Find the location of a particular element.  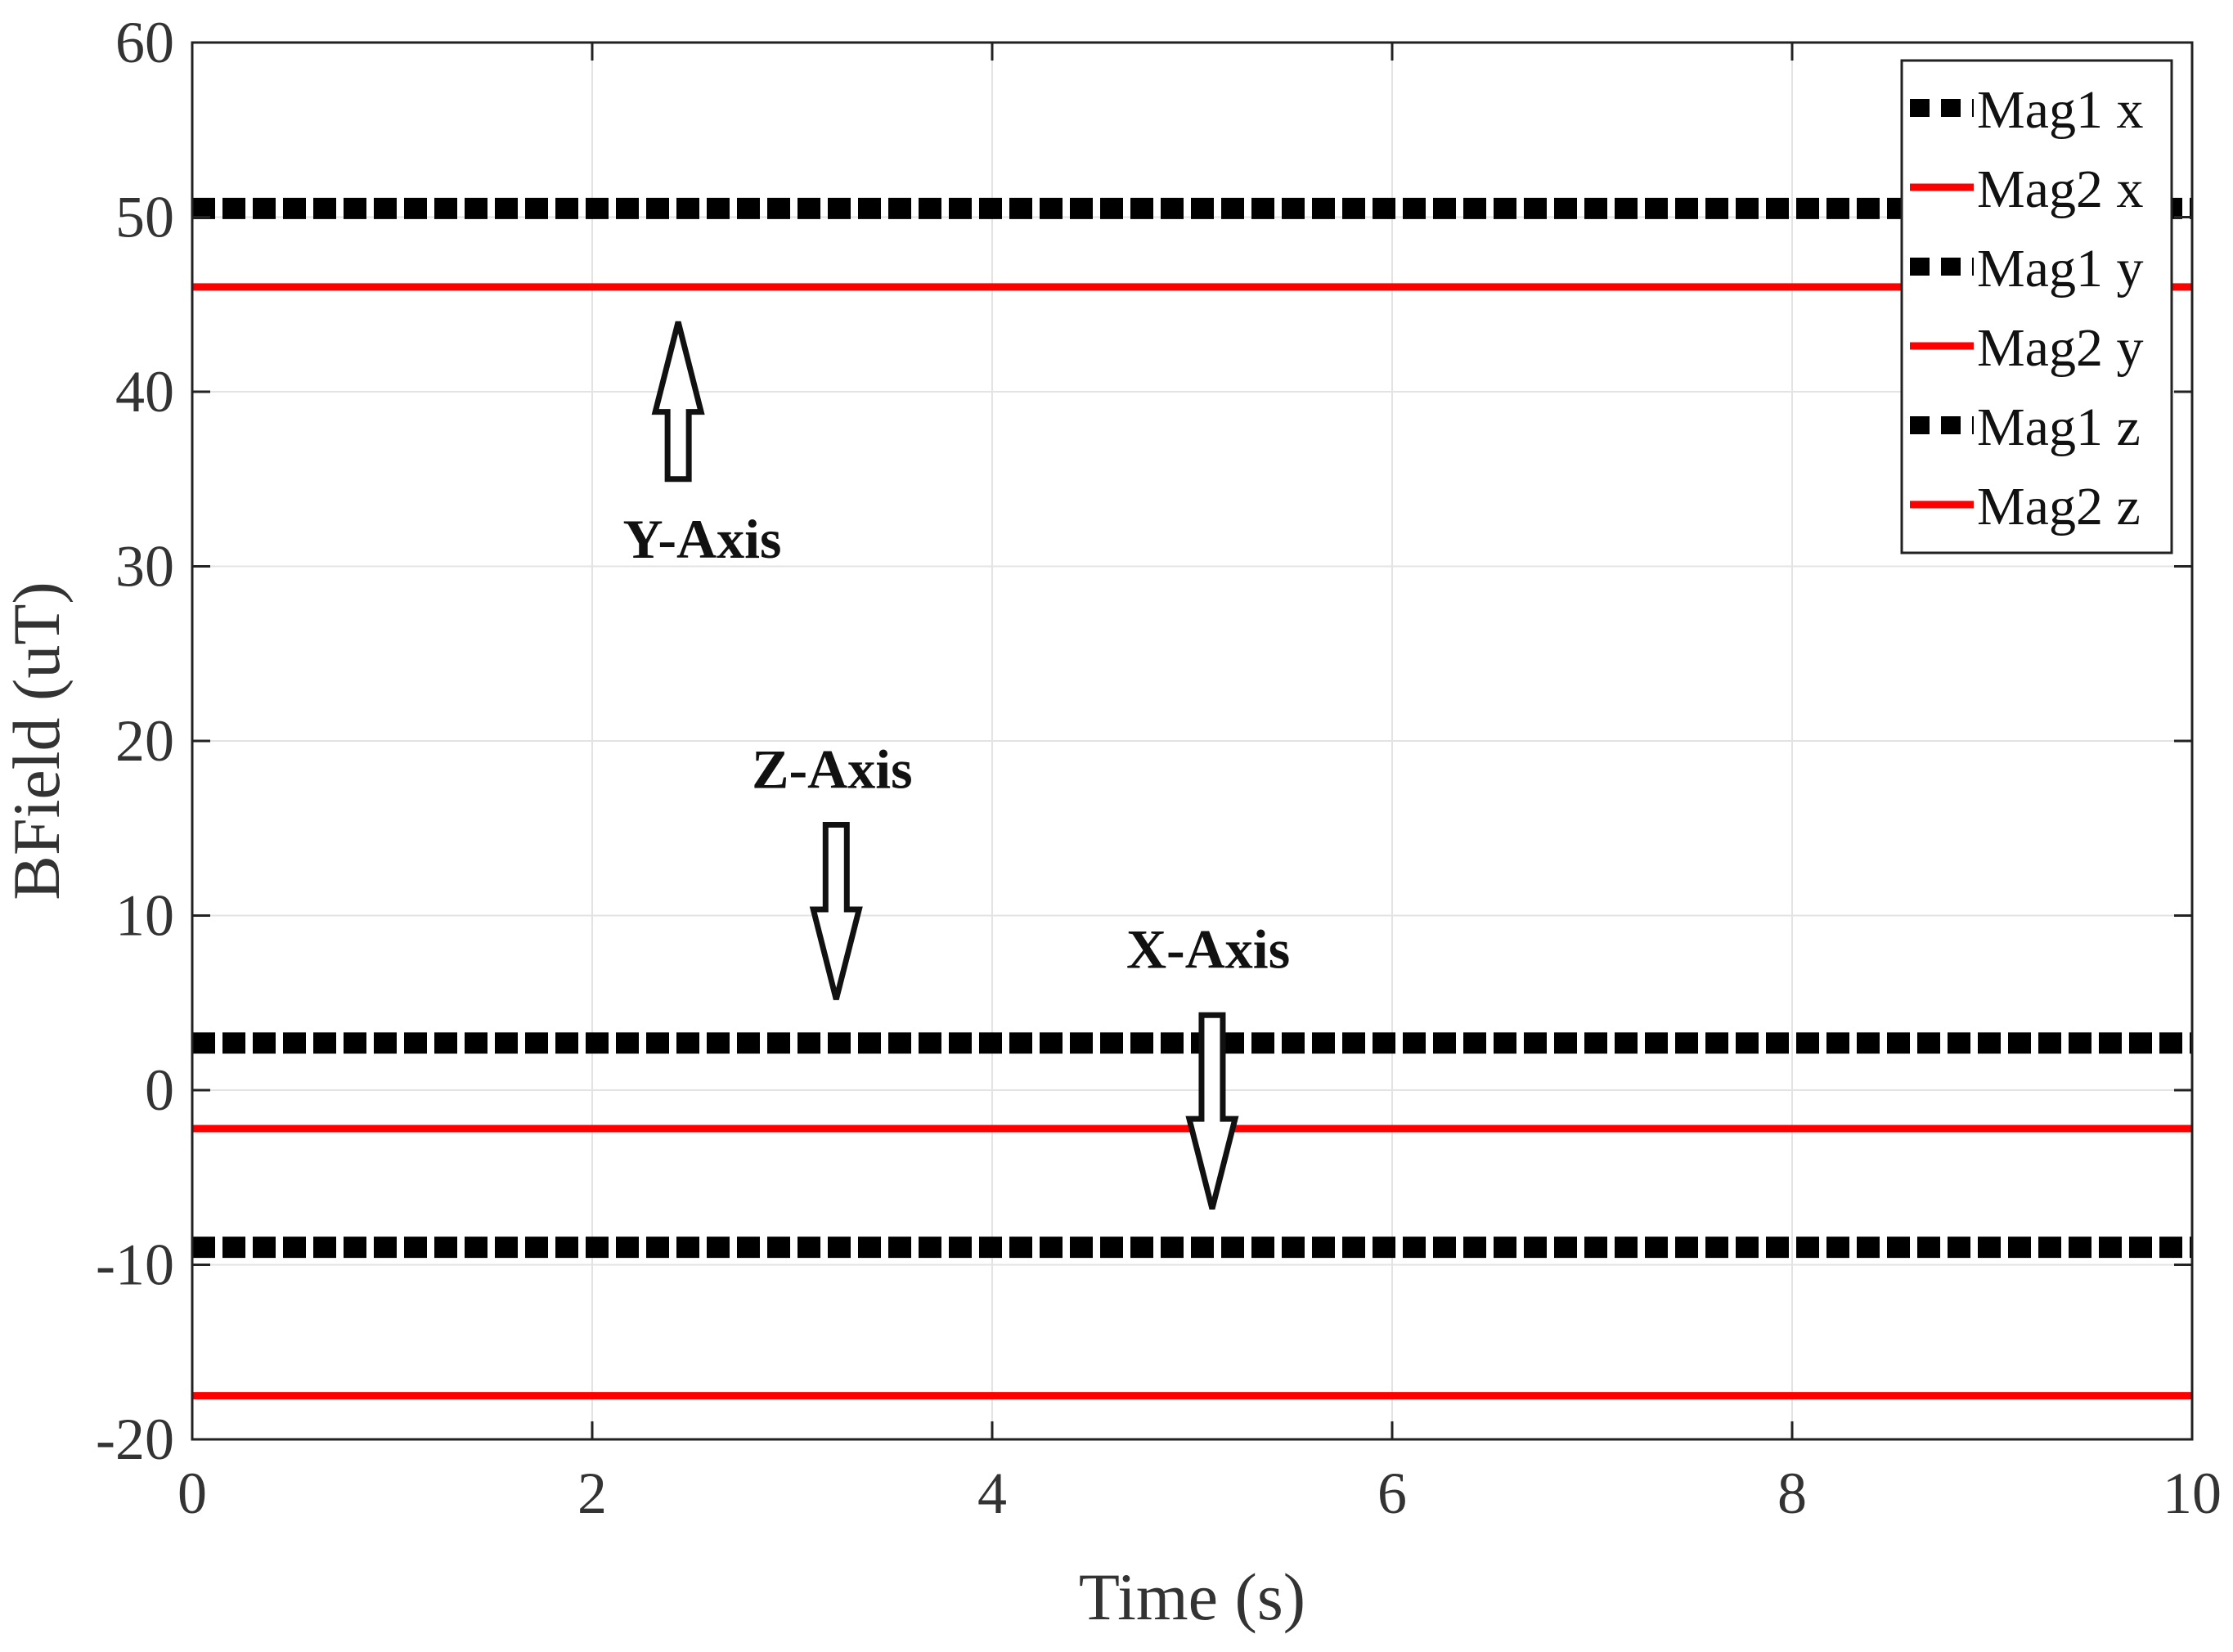

y-tick-label: -20 is located at coordinates (135, 1439).